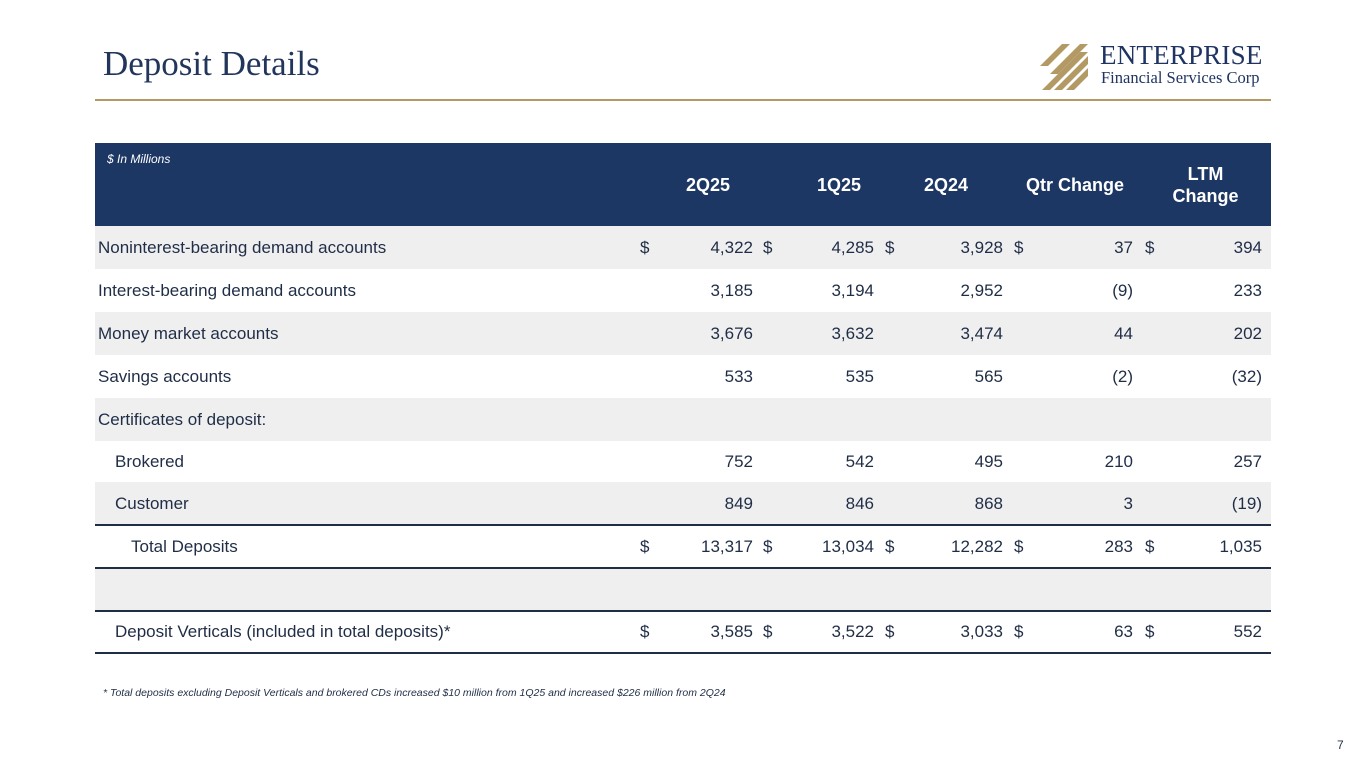  Describe the element at coordinates (1340, 745) in the screenshot. I see `page-number: 7` at that location.